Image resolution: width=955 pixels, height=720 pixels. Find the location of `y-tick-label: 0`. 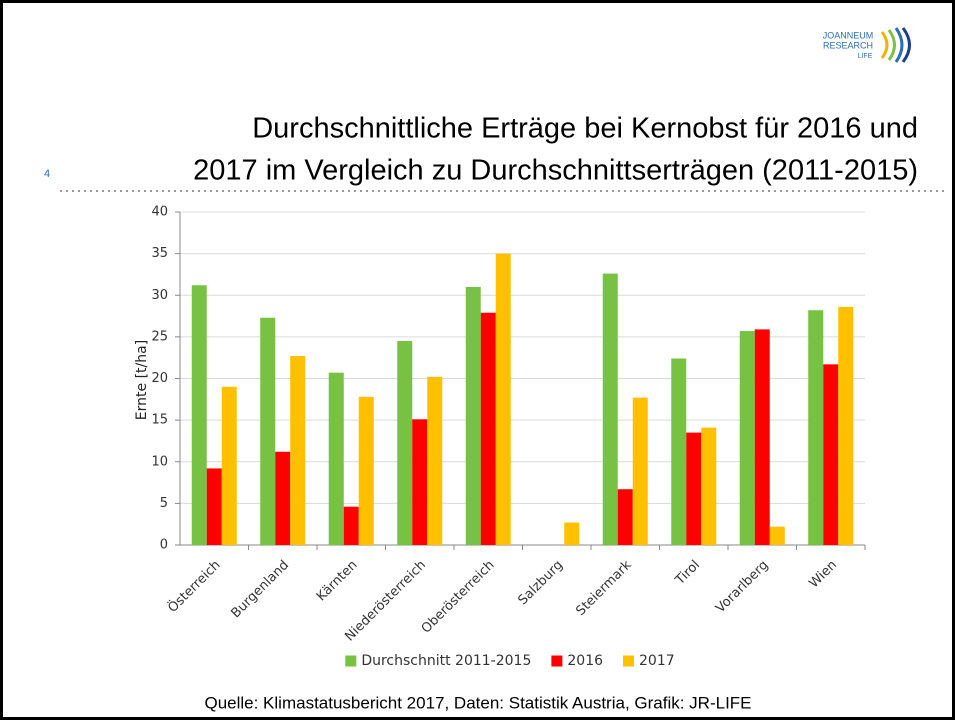

y-tick-label: 0 is located at coordinates (164, 545).